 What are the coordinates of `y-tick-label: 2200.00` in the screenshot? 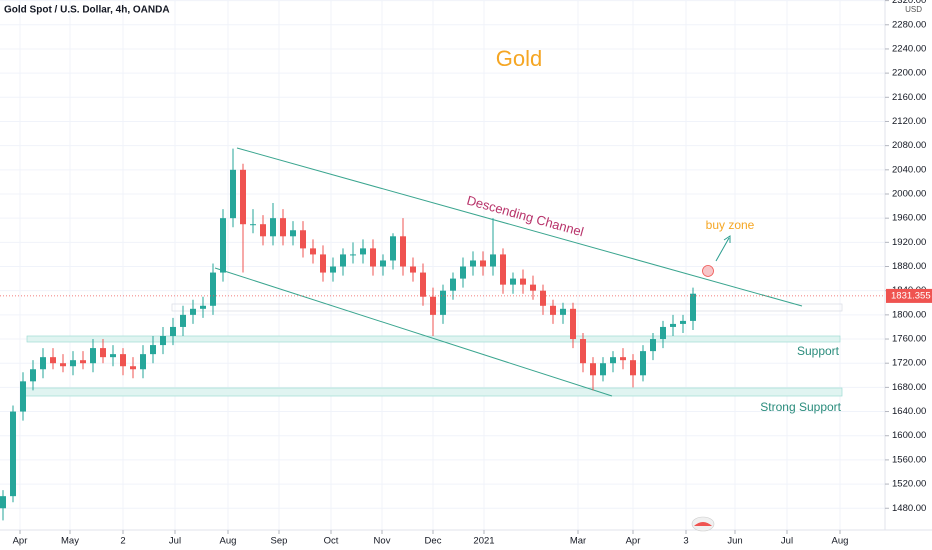 It's located at (909, 73).